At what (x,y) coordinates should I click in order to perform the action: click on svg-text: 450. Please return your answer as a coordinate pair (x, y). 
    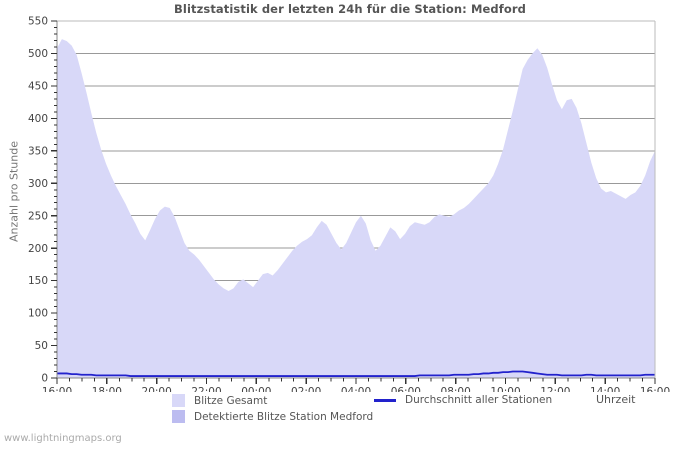
    Looking at the image, I should click on (38, 87).